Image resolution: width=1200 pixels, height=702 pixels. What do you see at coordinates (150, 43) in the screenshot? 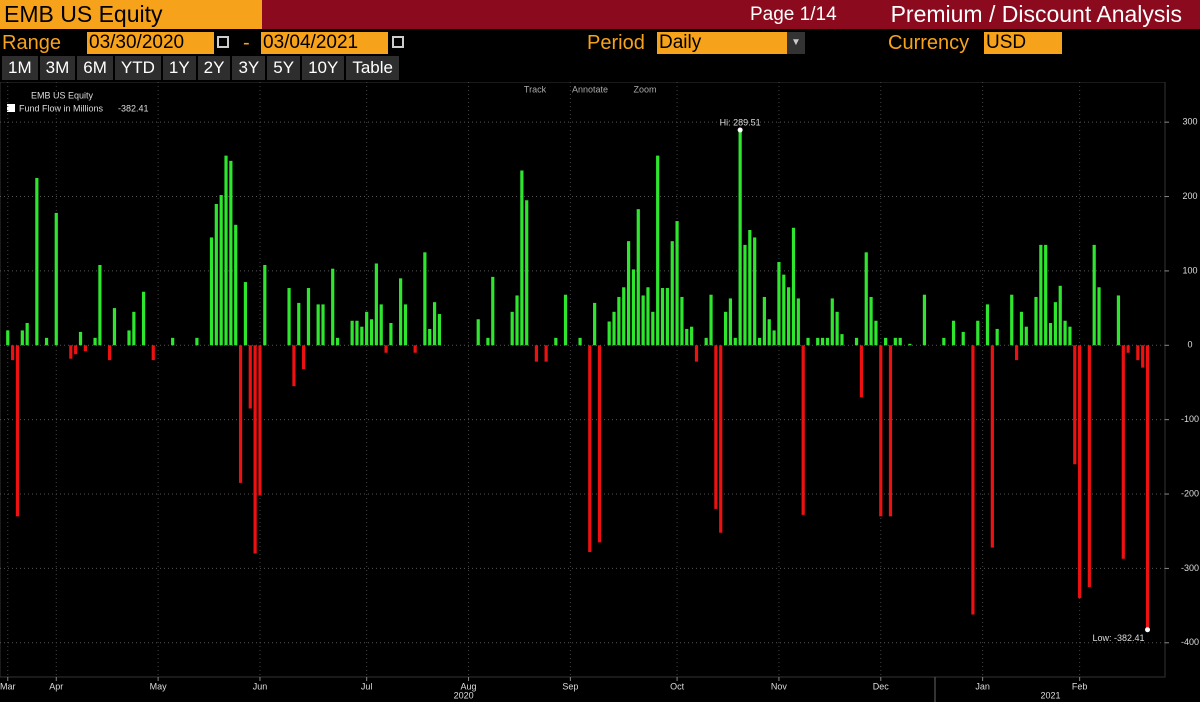
I see `range-start: 03/30/2020` at bounding box center [150, 43].